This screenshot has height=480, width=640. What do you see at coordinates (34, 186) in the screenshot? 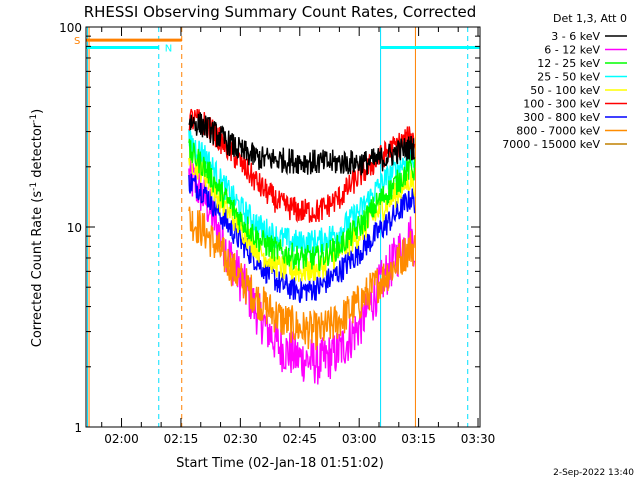
I see `y-axis-label-sup-1: -1` at bounding box center [34, 186].